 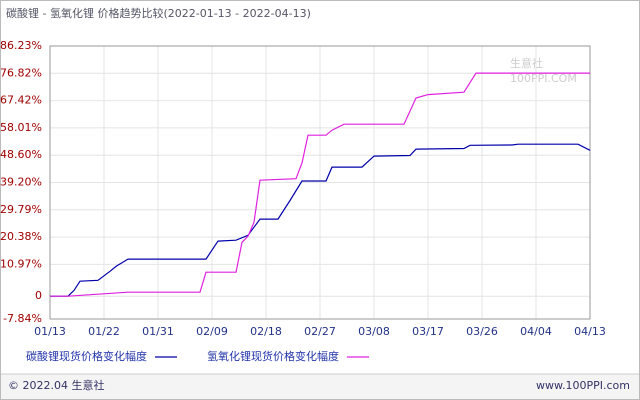 I want to click on footer-right: www.100PPI.com, so click(x=583, y=385).